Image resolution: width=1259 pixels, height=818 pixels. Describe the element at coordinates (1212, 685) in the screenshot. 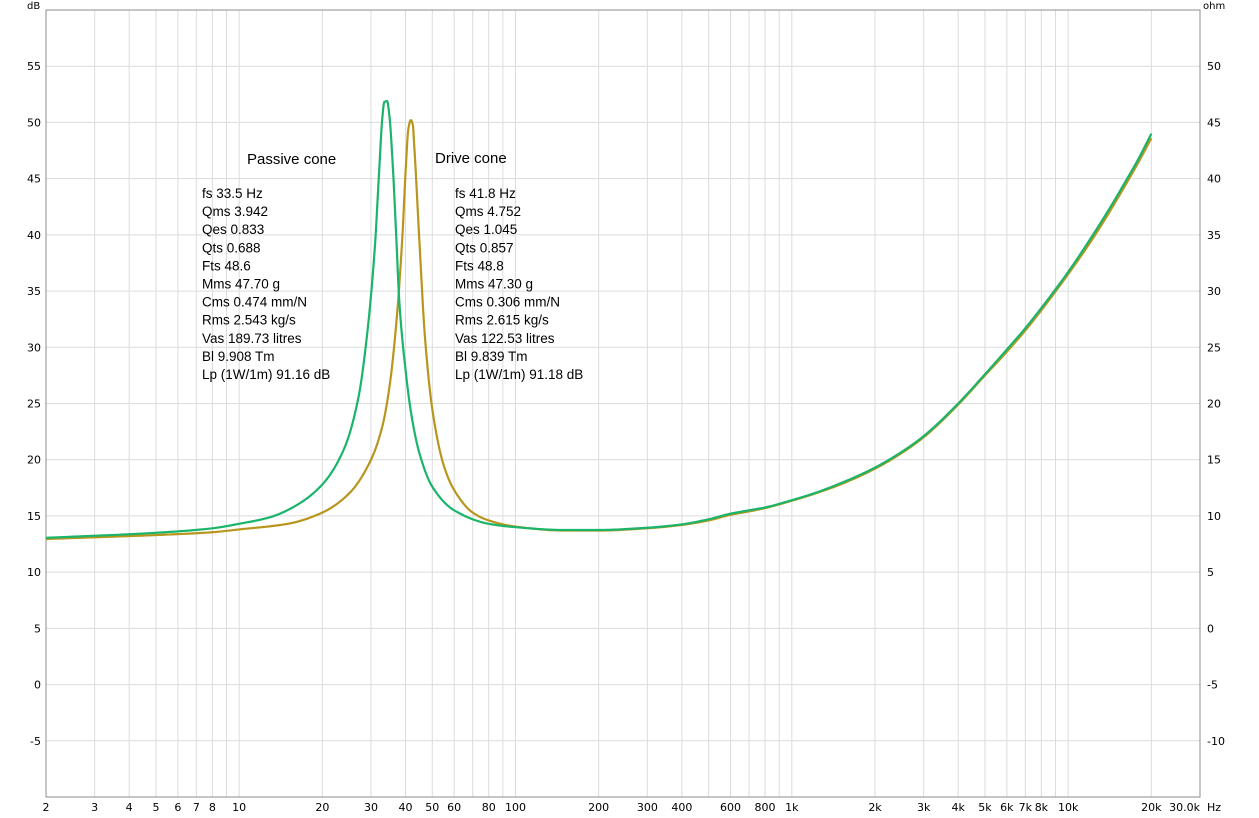

I see `right-tick-label: -5` at that location.